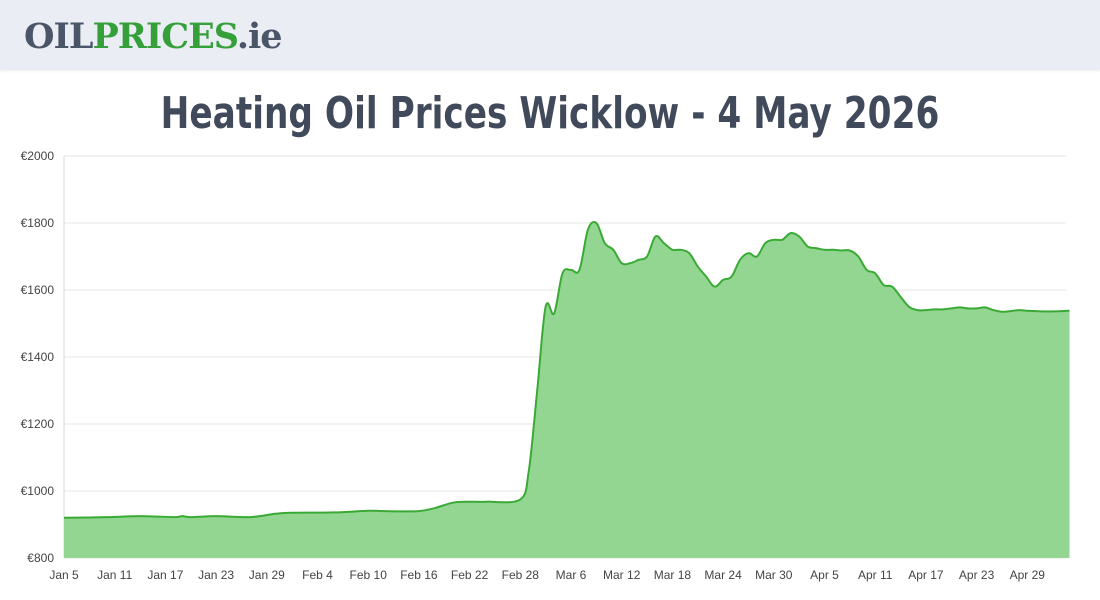 This screenshot has height=600, width=1100. What do you see at coordinates (622, 575) in the screenshot?
I see `x-tick-label: Mar 12` at bounding box center [622, 575].